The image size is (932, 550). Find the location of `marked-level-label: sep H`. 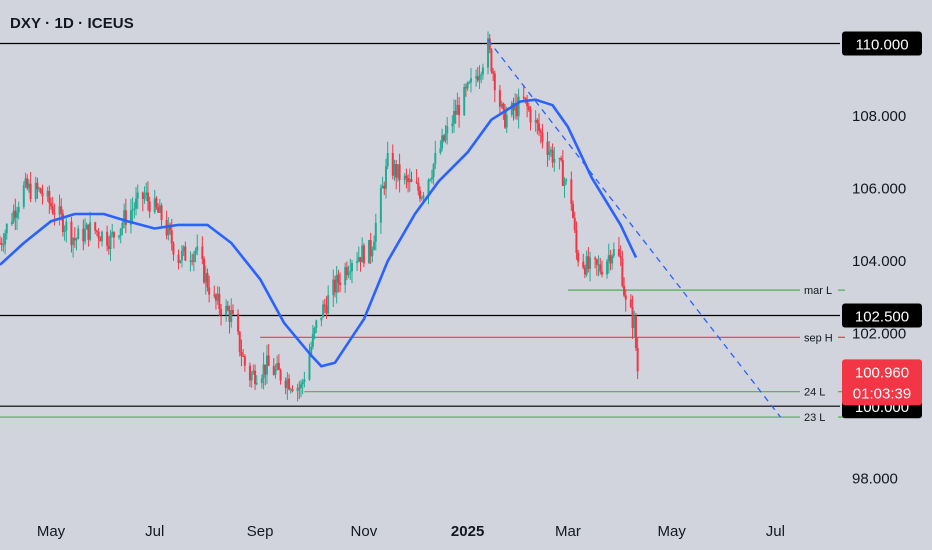

marked-level-label: sep H is located at coordinates (818, 338).